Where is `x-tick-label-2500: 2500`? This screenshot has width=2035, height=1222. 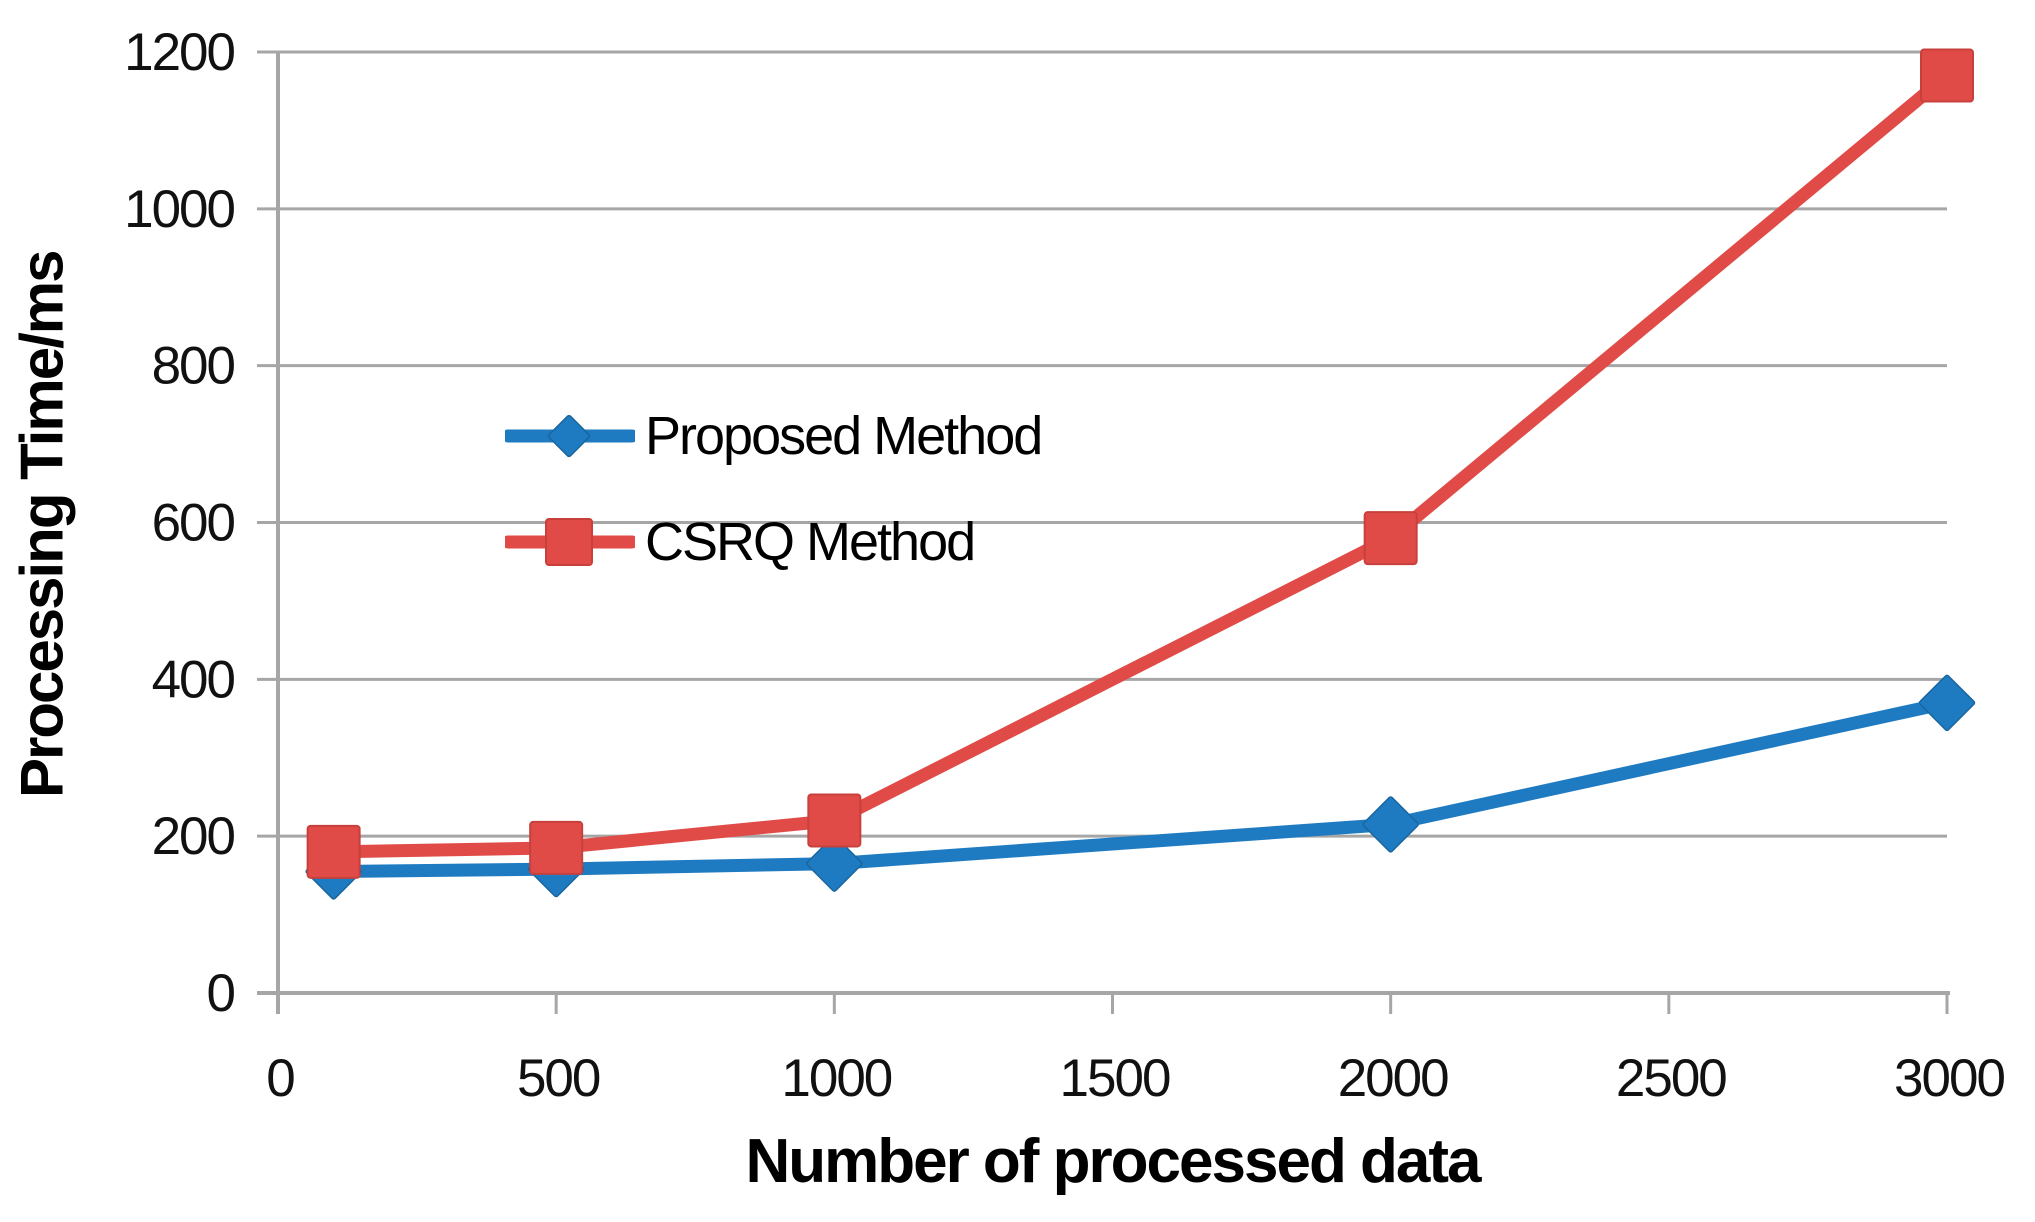
x-tick-label-2500: 2500 is located at coordinates (1671, 1078).